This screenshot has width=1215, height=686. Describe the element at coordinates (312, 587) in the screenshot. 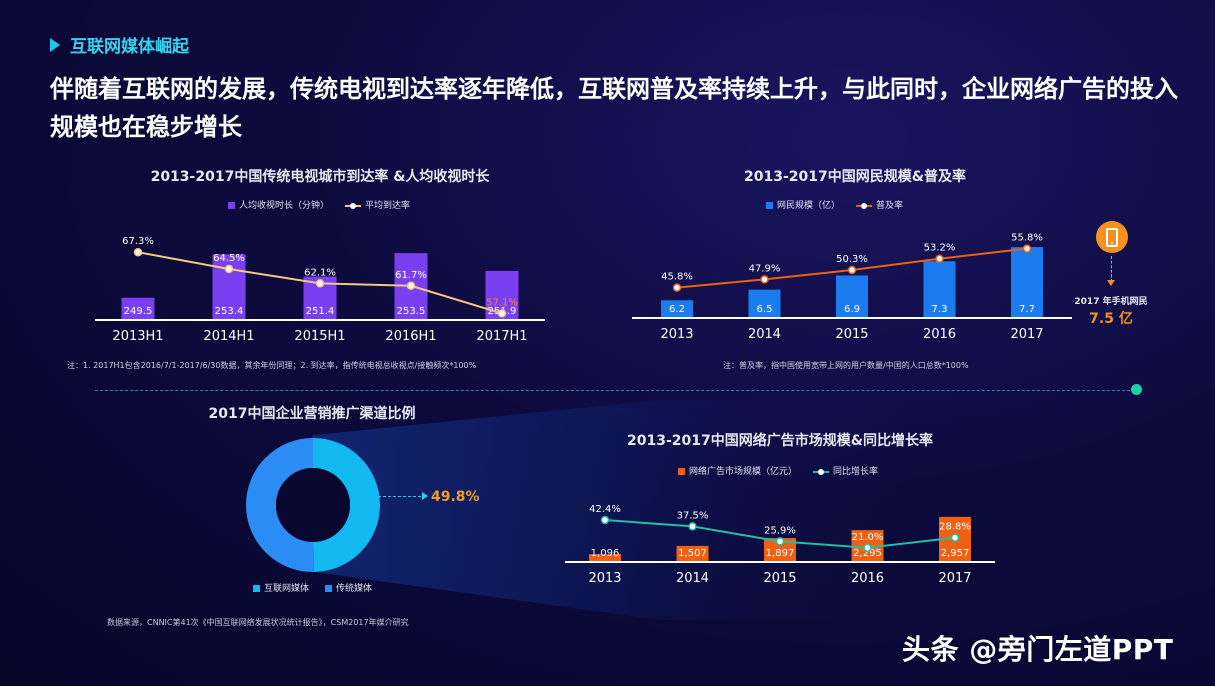

I see `chart-channel-legend: 互联网媒体 传统媒体` at that location.